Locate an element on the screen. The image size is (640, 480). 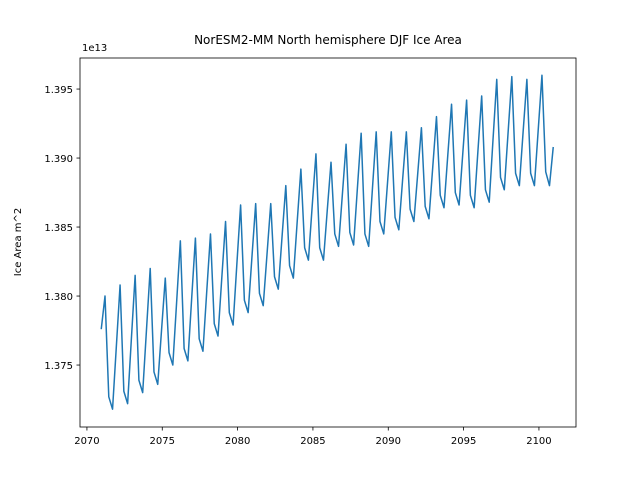
y-tick-label: 1.375 is located at coordinates (58, 366).